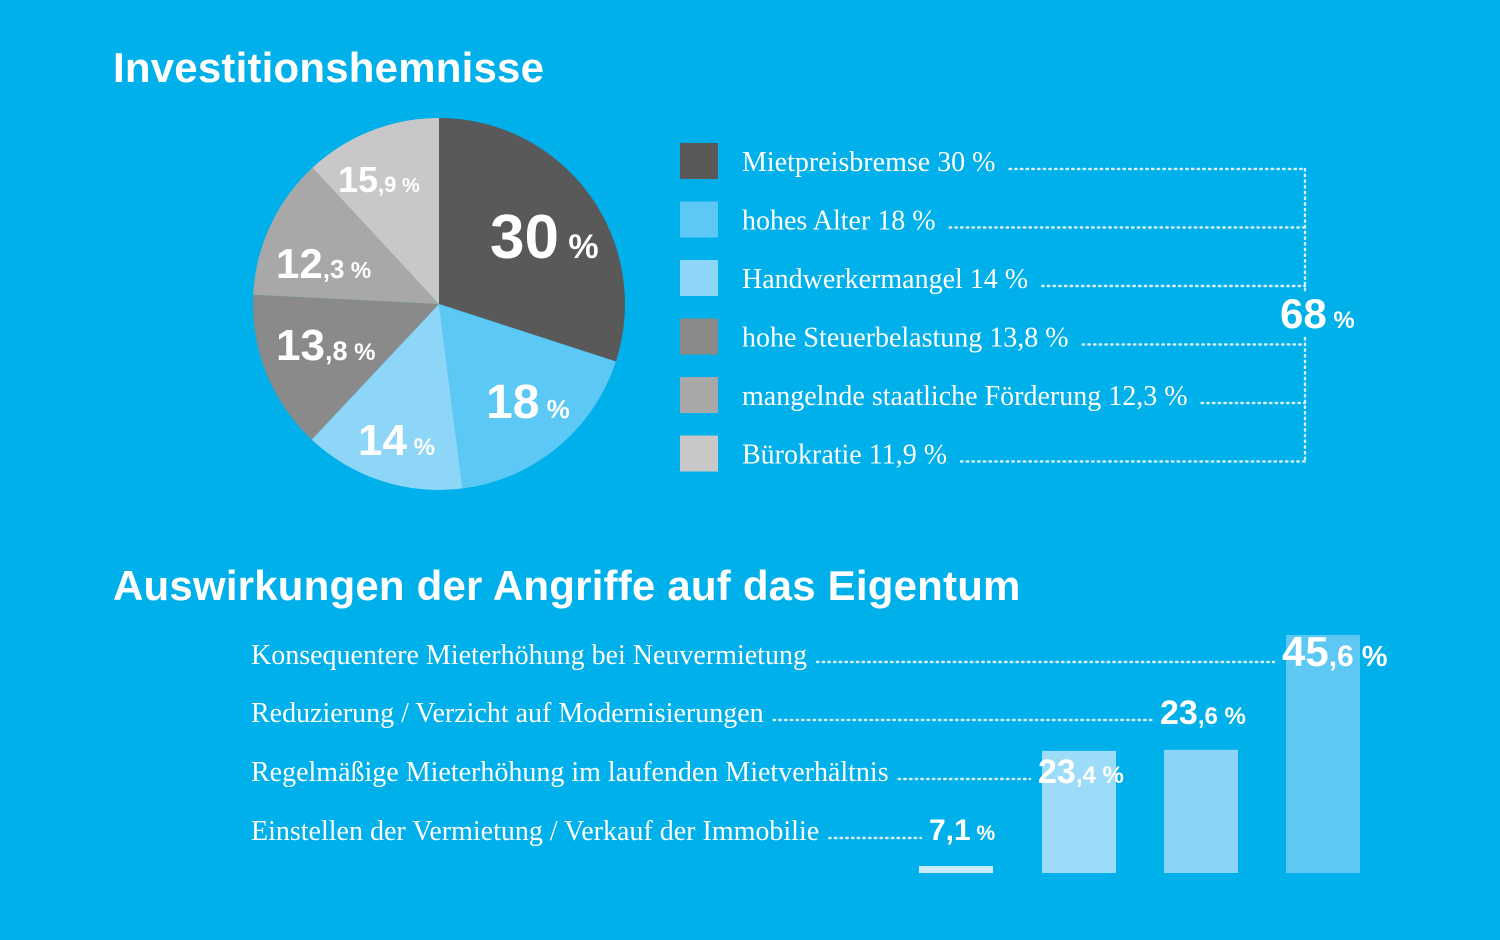 The image size is (1500, 940). I want to click on legend-label: Mietpreisbremse 30 %, so click(869, 162).